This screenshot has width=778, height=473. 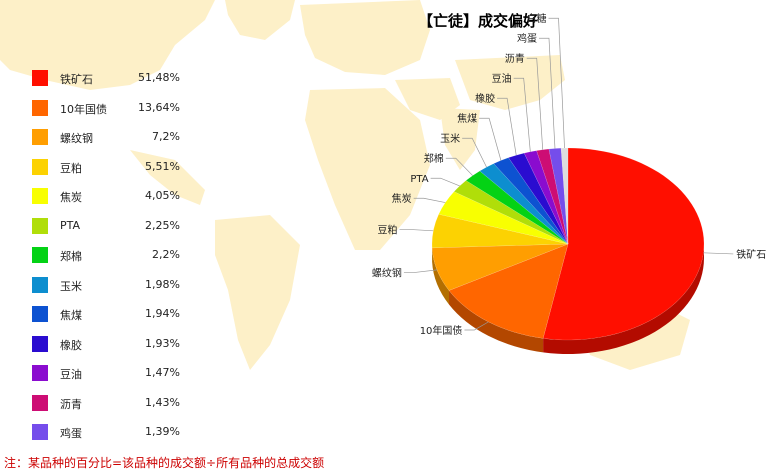 What do you see at coordinates (76, 138) in the screenshot?
I see `legend-label: 螺纹钢` at bounding box center [76, 138].